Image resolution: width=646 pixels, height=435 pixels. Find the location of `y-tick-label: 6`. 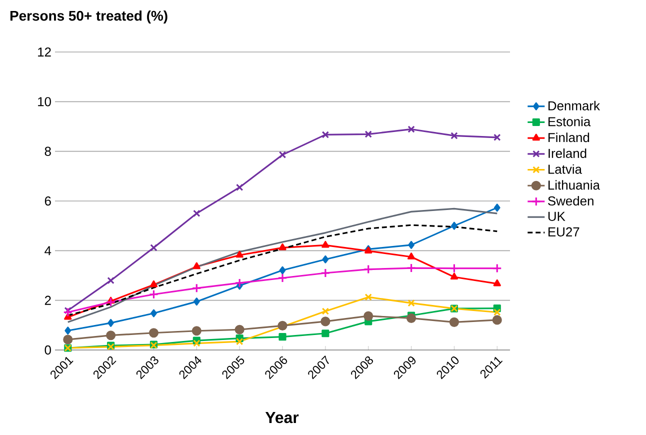

y-tick-label: 6 is located at coordinates (47, 201).